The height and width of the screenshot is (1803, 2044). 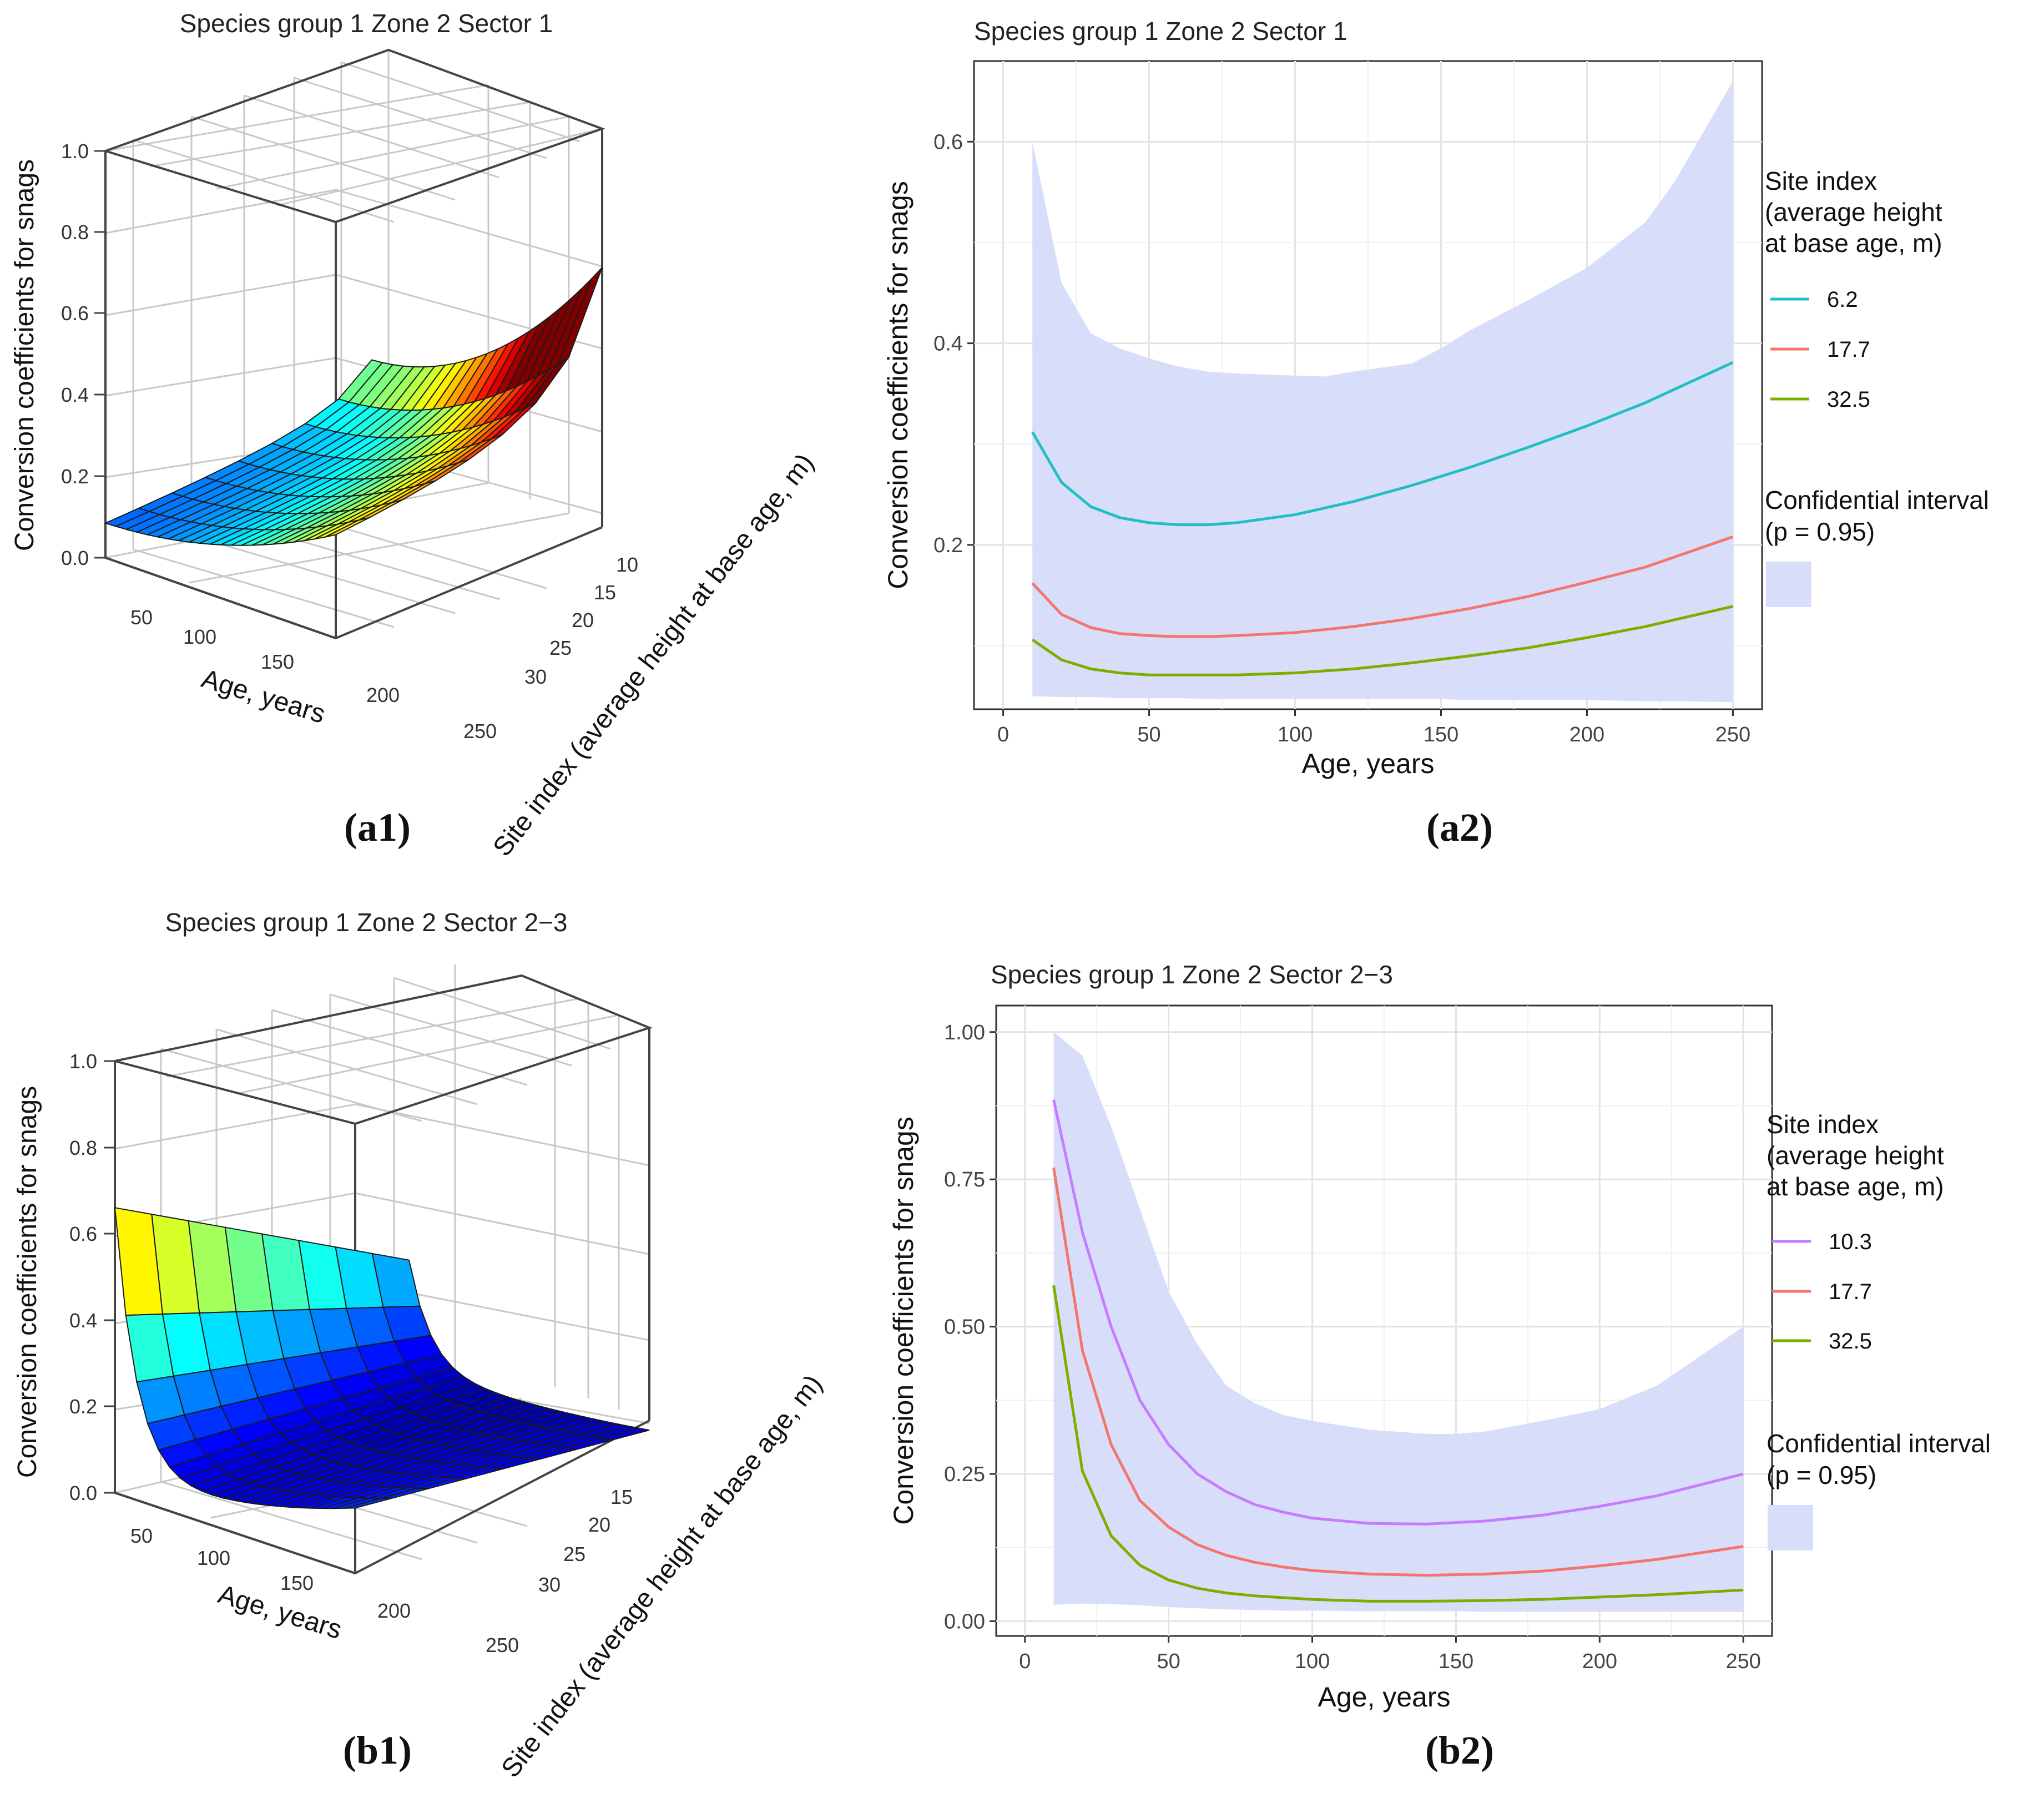 I want to click on x-tick: 100, so click(x=200, y=636).